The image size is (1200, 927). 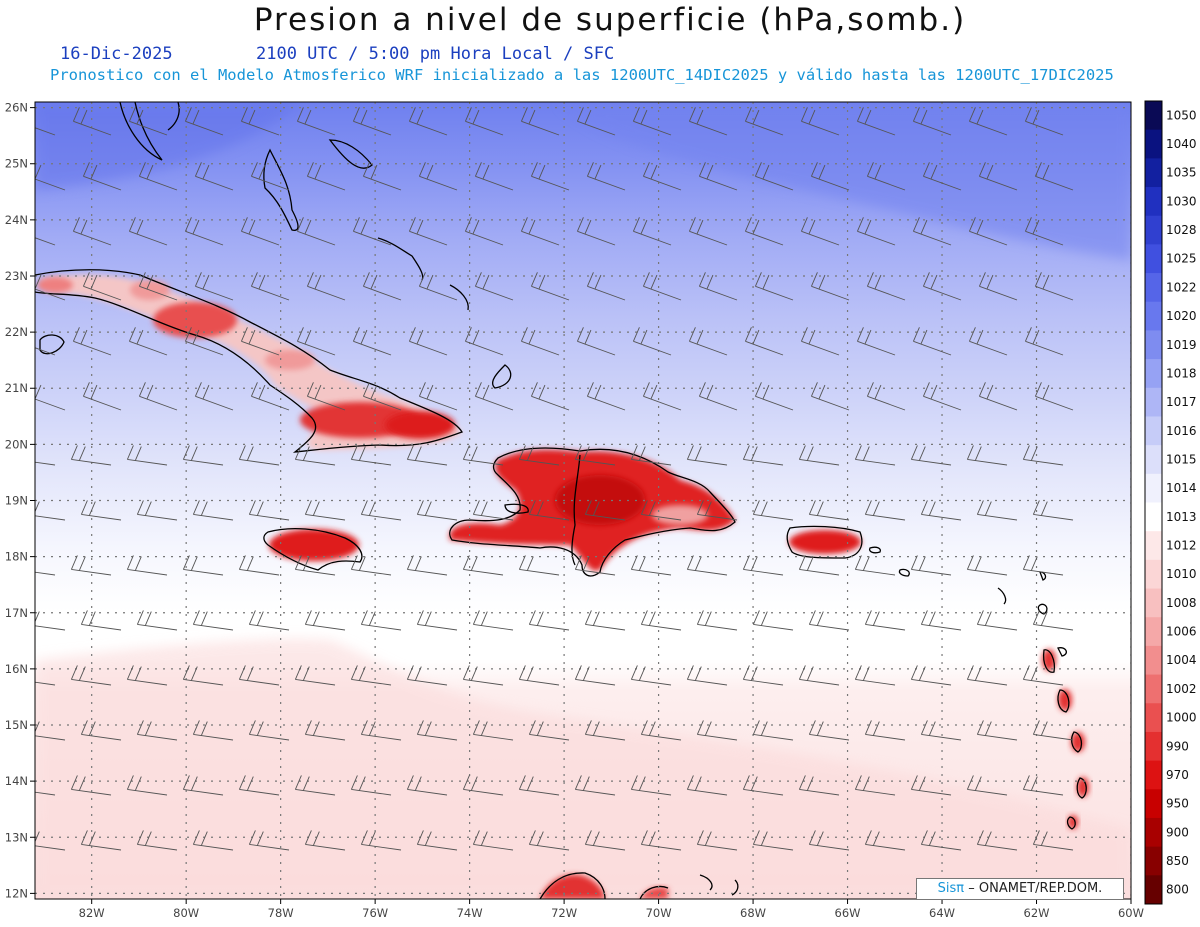 I want to click on lat-label: 14N, so click(x=16, y=781).